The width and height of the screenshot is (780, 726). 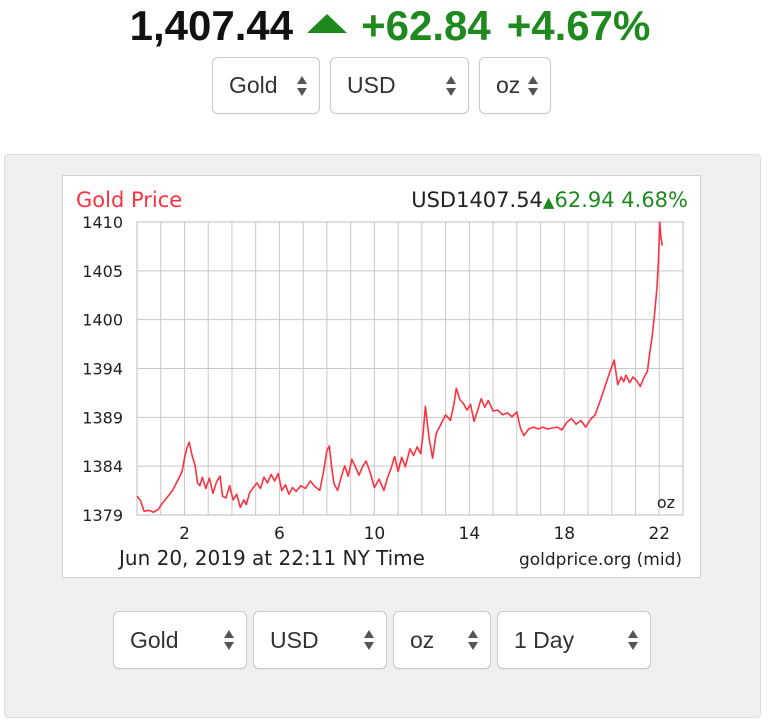 I want to click on unit-select-top: oz, so click(x=515, y=85).